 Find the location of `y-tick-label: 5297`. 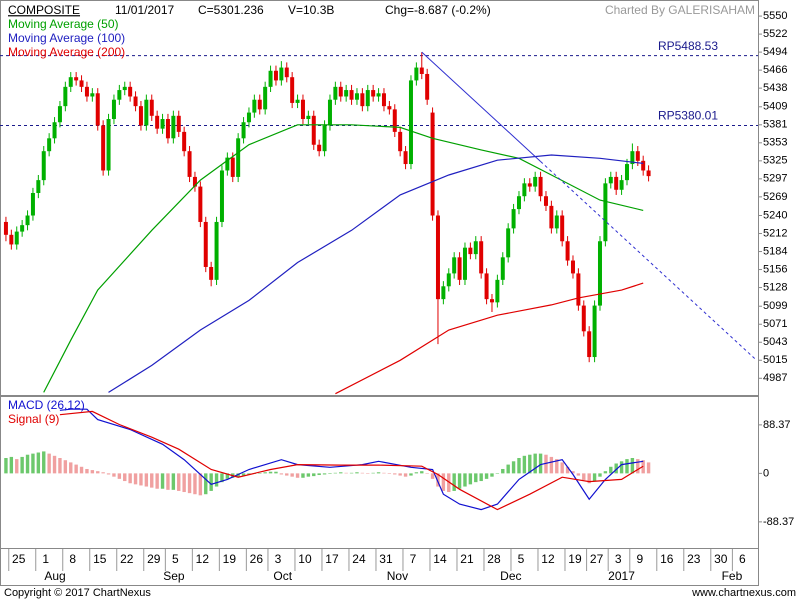

y-tick-label: 5297 is located at coordinates (775, 179).